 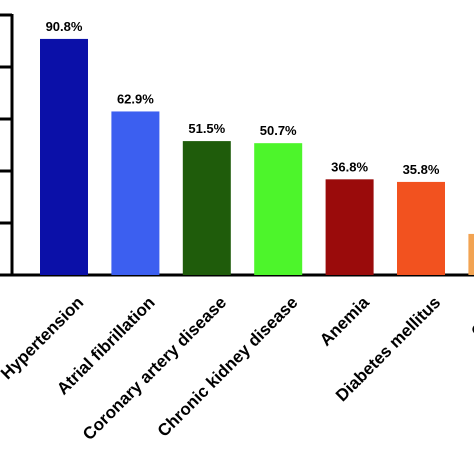 What do you see at coordinates (344, 321) in the screenshot?
I see `x-tick-label: Anemia` at bounding box center [344, 321].